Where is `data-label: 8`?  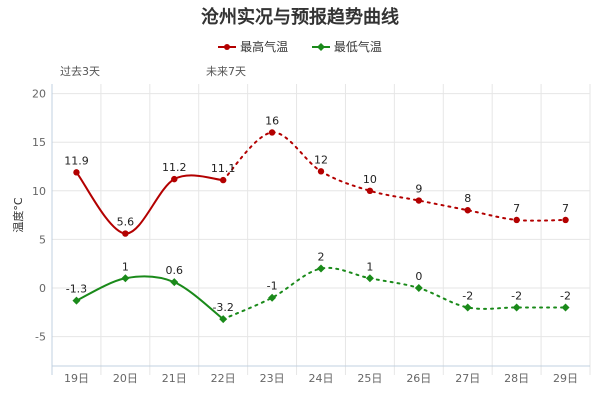 data-label: 8 is located at coordinates (467, 198).